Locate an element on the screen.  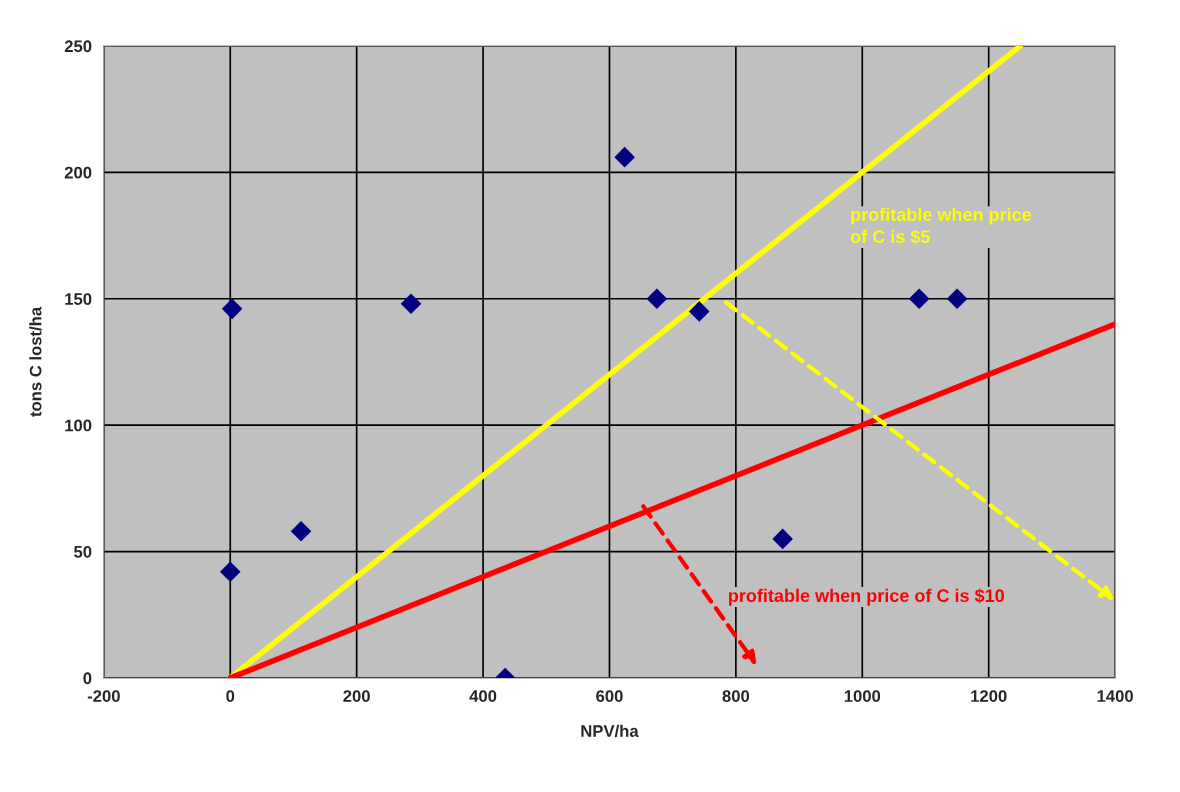
x-tick-label: 800 is located at coordinates (736, 696).